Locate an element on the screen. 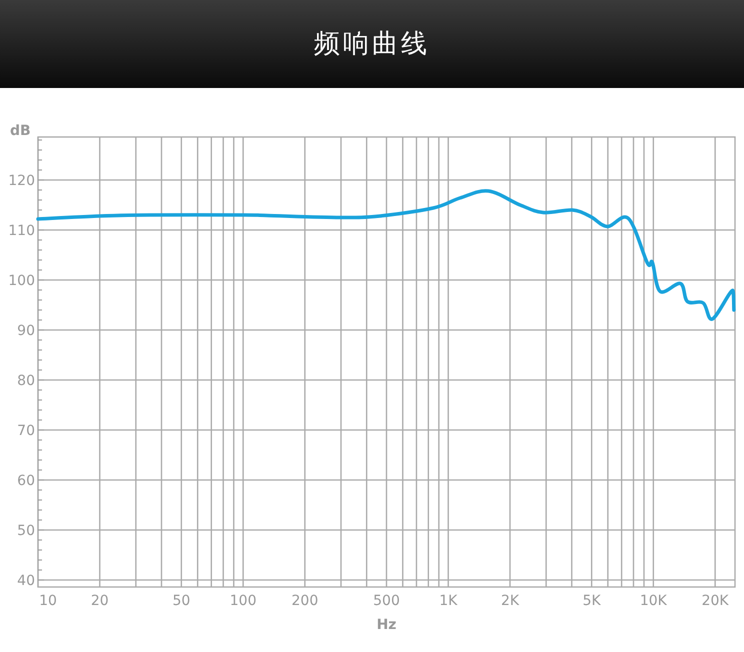 This screenshot has height=652, width=744. y-tick-label: 110 is located at coordinates (21, 231).